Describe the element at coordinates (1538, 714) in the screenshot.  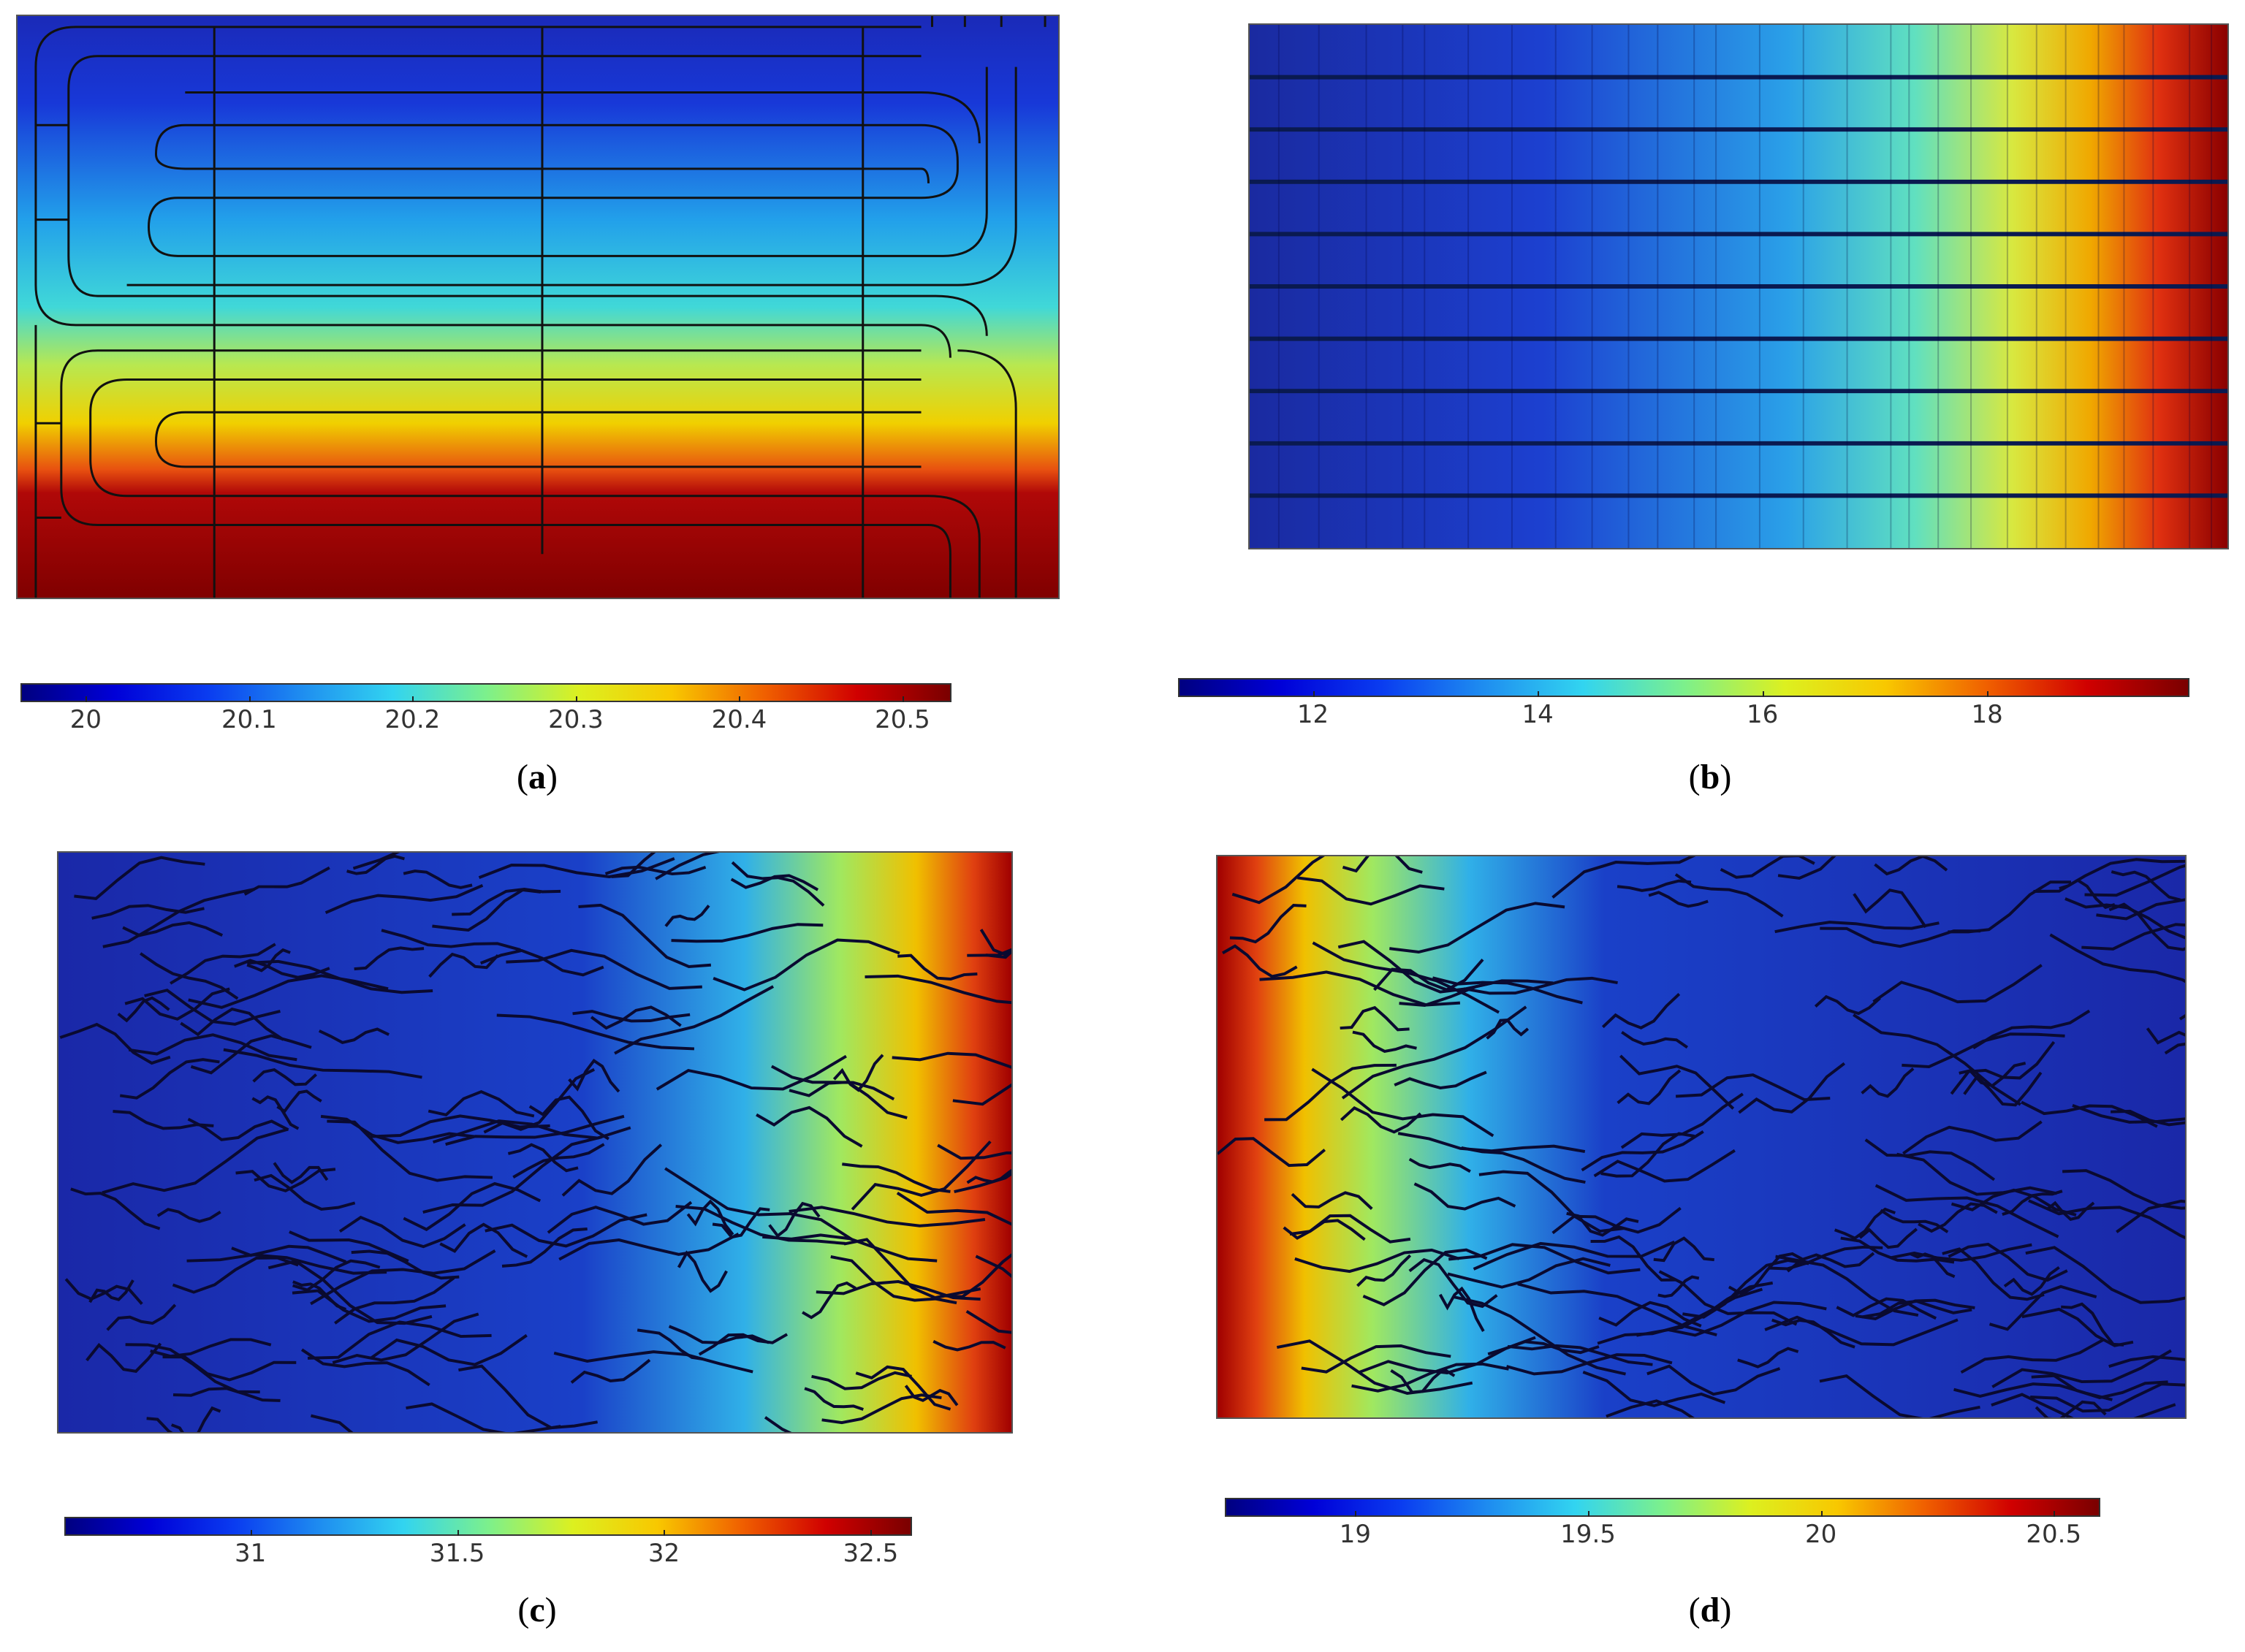
I see `colorbar-b-tick-label: 14` at that location.